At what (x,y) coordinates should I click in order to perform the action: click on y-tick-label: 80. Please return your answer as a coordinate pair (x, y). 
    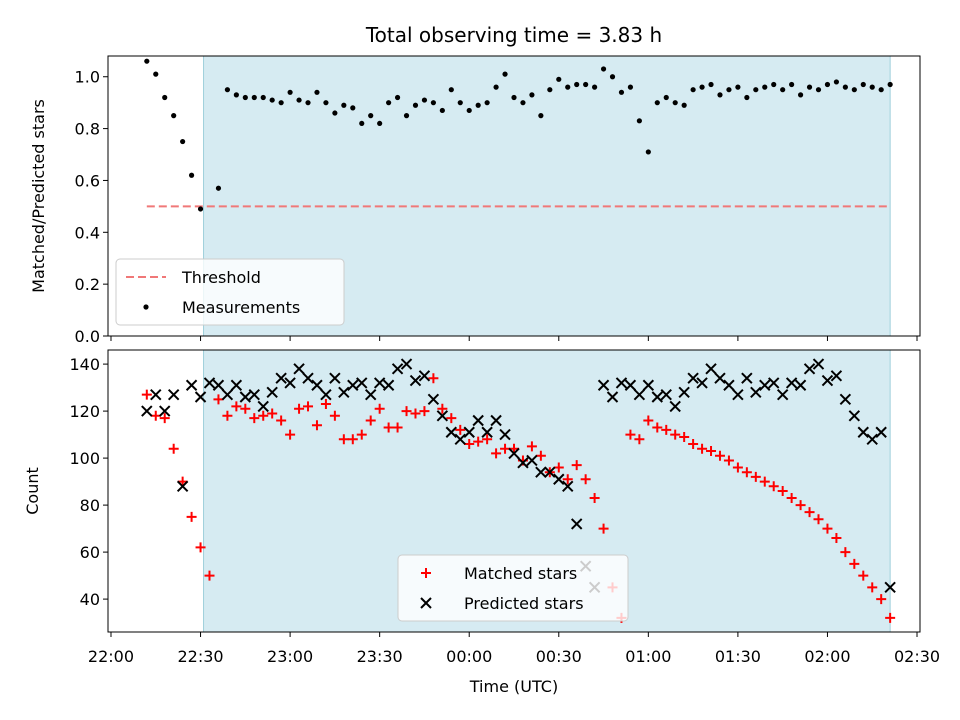
    Looking at the image, I should click on (90, 505).